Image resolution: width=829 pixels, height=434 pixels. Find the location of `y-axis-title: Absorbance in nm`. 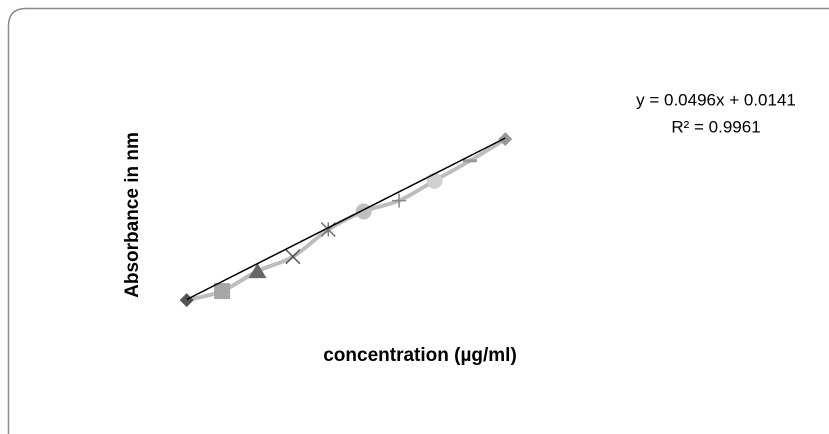

y-axis-title: Absorbance in nm is located at coordinates (132, 215).